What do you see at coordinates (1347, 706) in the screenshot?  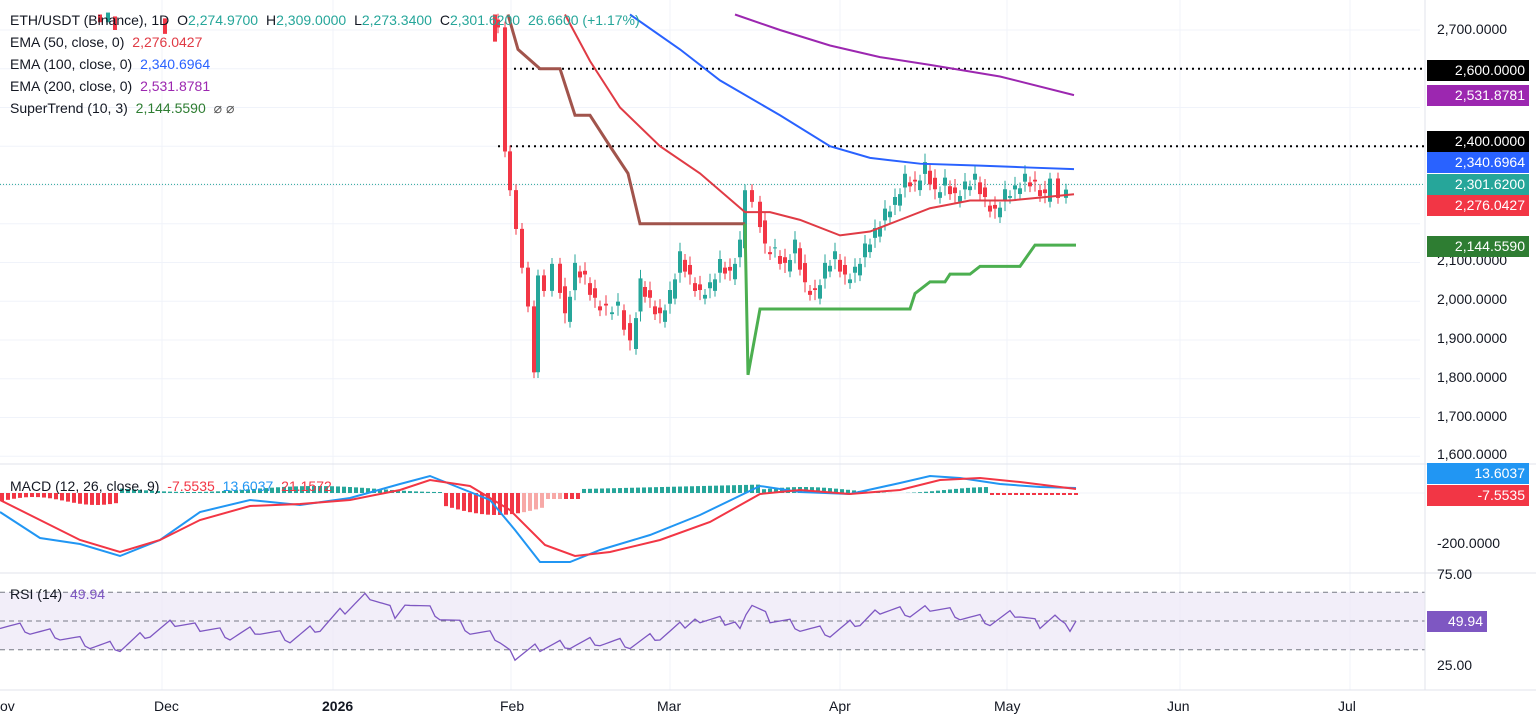 I see `time-label: Jul` at bounding box center [1347, 706].